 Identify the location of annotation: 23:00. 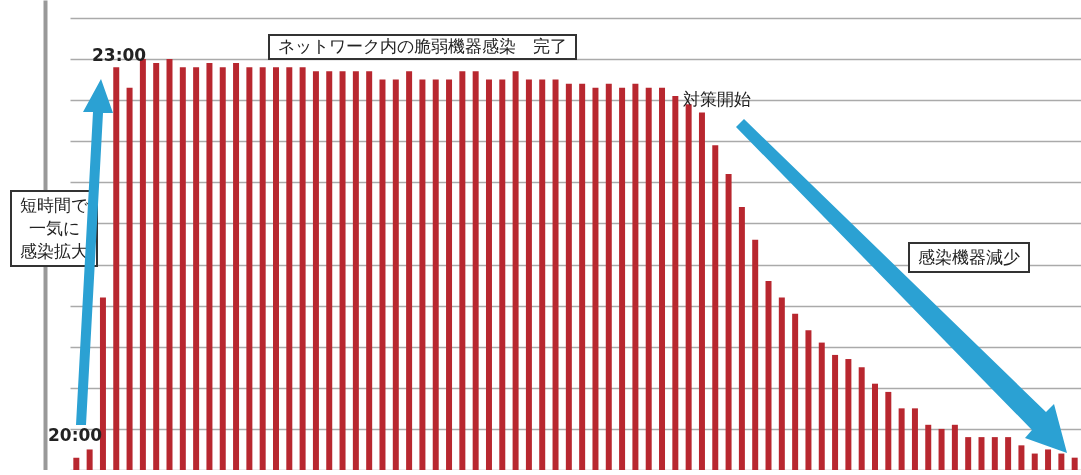
(119, 55).